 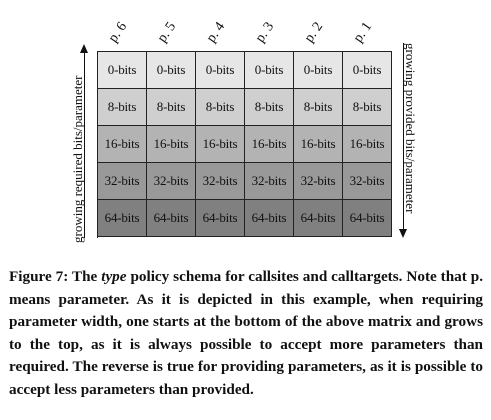 What do you see at coordinates (314, 32) in the screenshot?
I see `column-header: p. 2` at bounding box center [314, 32].